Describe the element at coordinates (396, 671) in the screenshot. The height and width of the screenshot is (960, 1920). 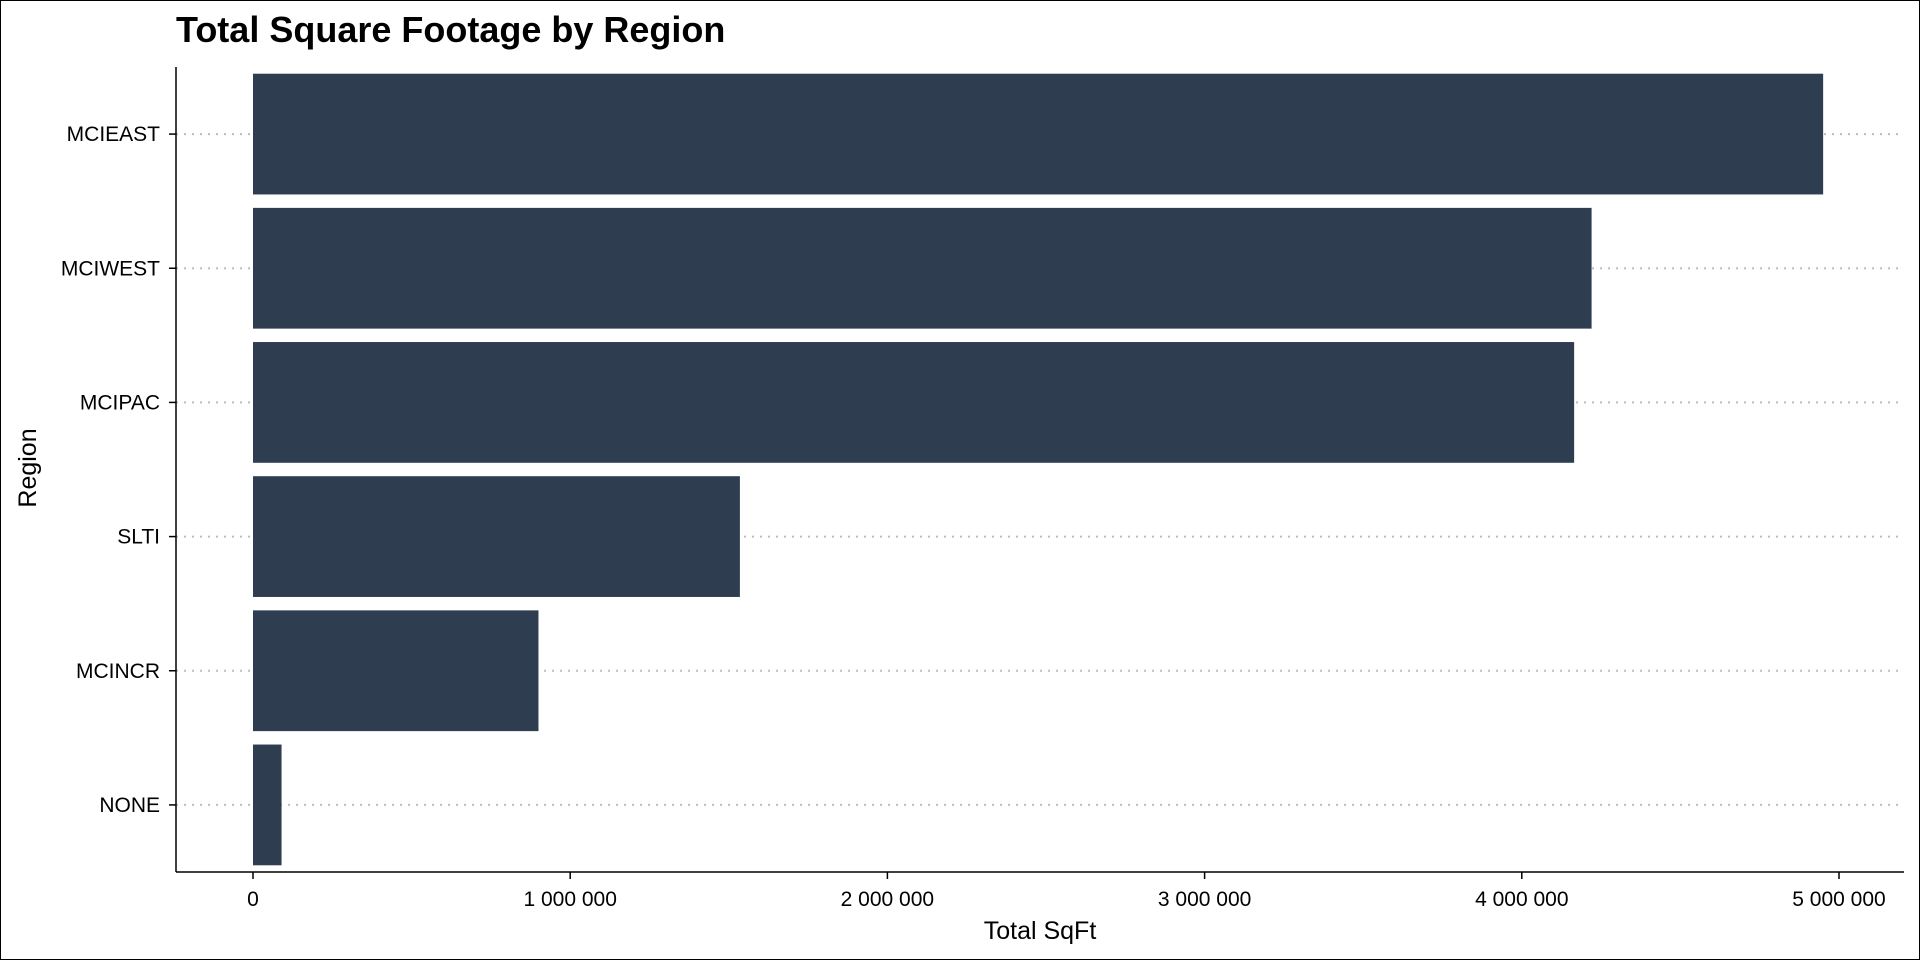
I see `bar-mcincr` at that location.